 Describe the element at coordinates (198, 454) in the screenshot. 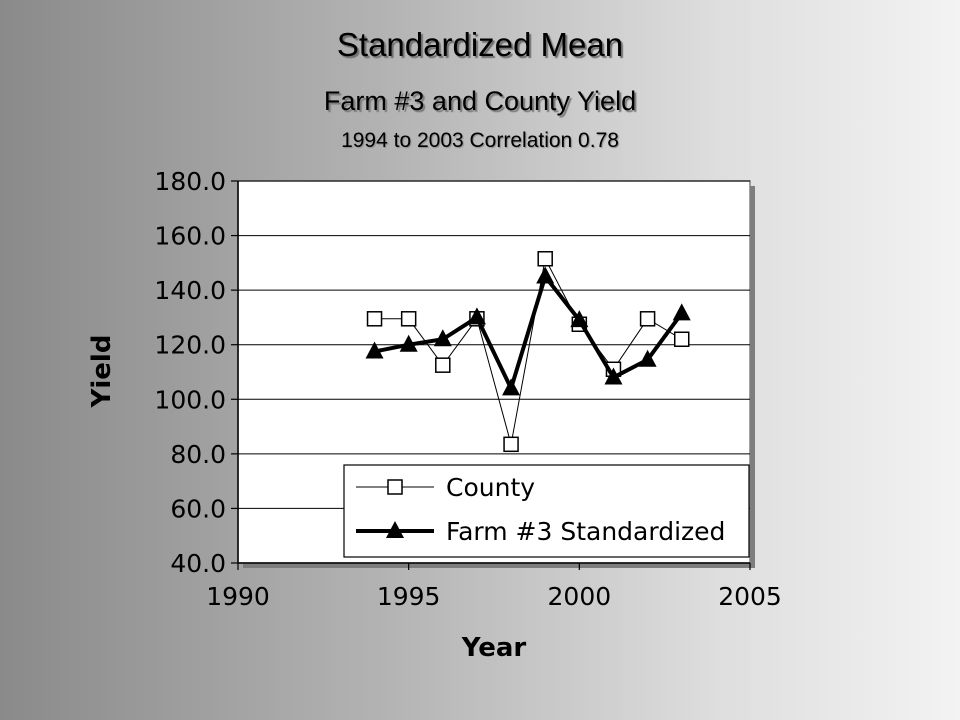

I see `y-tick-label: 80.0` at that location.